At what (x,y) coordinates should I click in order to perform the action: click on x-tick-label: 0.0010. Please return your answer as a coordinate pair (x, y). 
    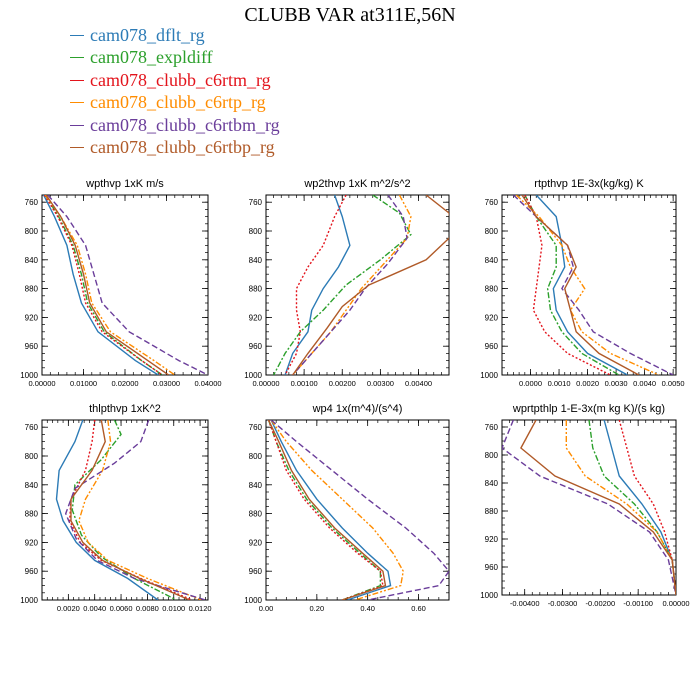
    Looking at the image, I should click on (559, 383).